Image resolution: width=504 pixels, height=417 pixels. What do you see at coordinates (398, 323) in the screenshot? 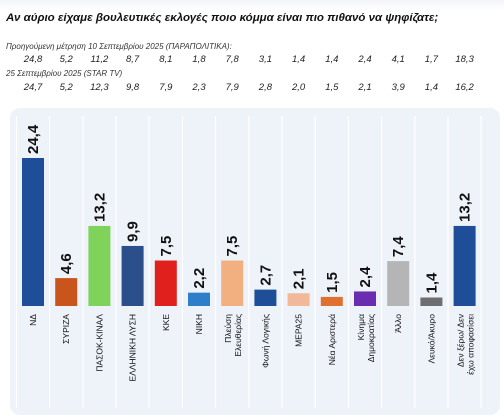
I see `category-label: Άλλο` at bounding box center [398, 323].